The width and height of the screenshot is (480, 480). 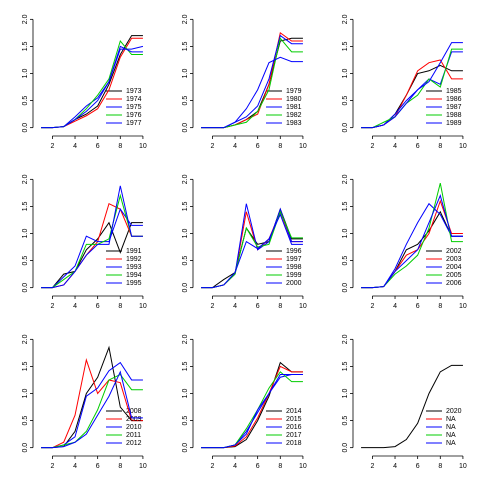 I want to click on legend-label: 2011, so click(x=133, y=435).